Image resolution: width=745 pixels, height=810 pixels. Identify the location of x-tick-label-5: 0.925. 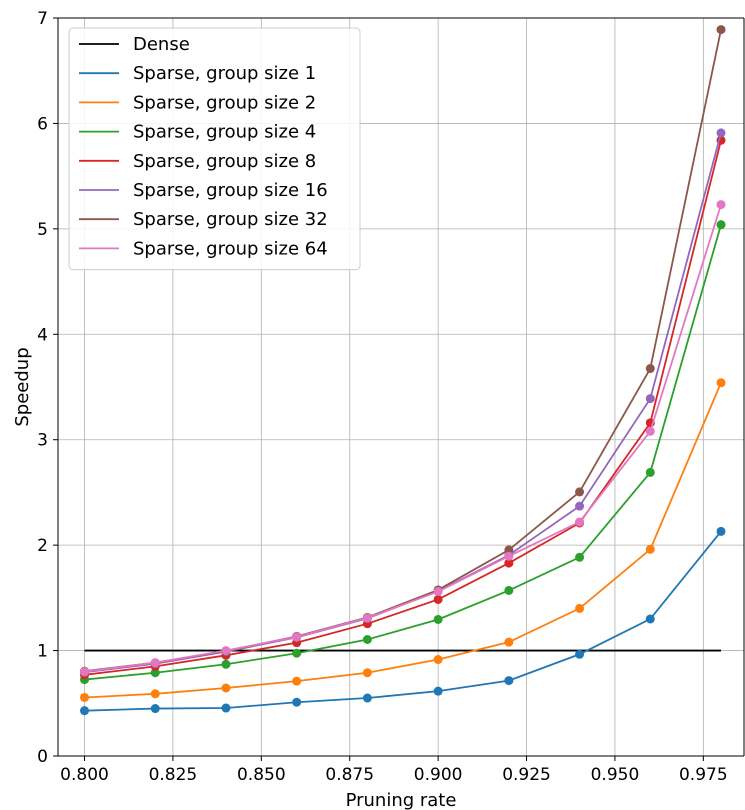
(526, 775).